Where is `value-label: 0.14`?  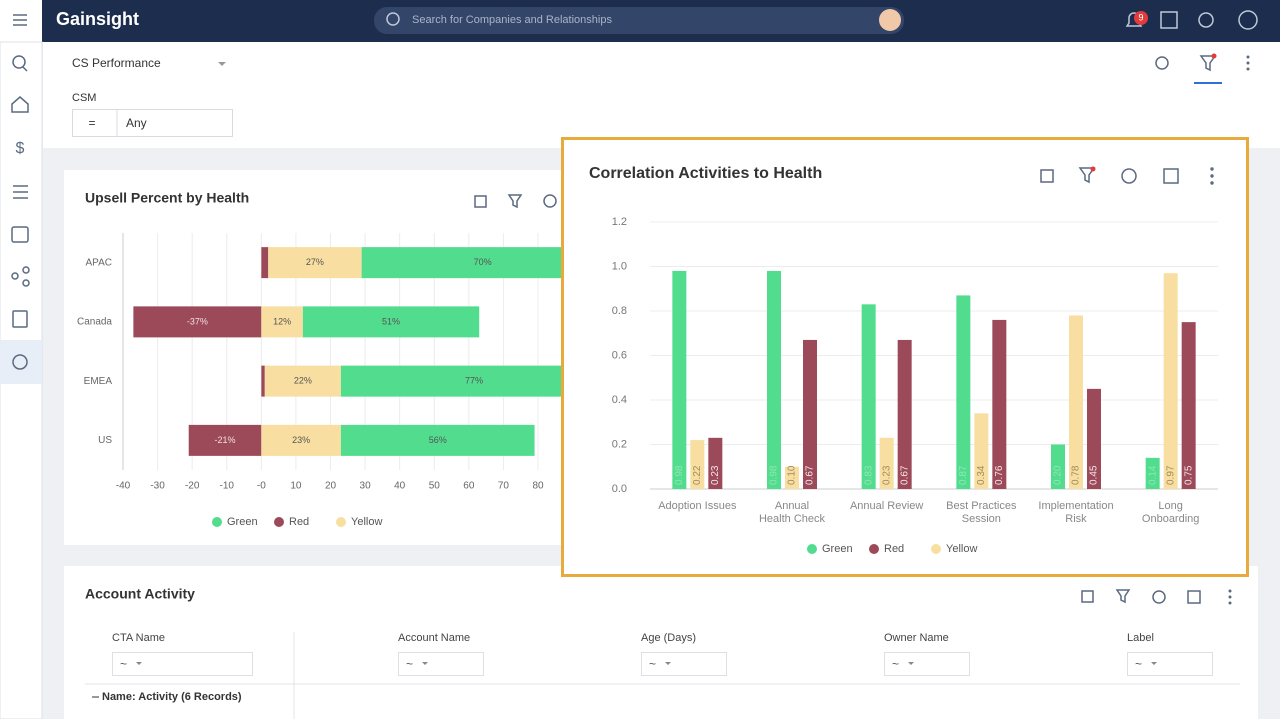
value-label: 0.14 is located at coordinates (1152, 475).